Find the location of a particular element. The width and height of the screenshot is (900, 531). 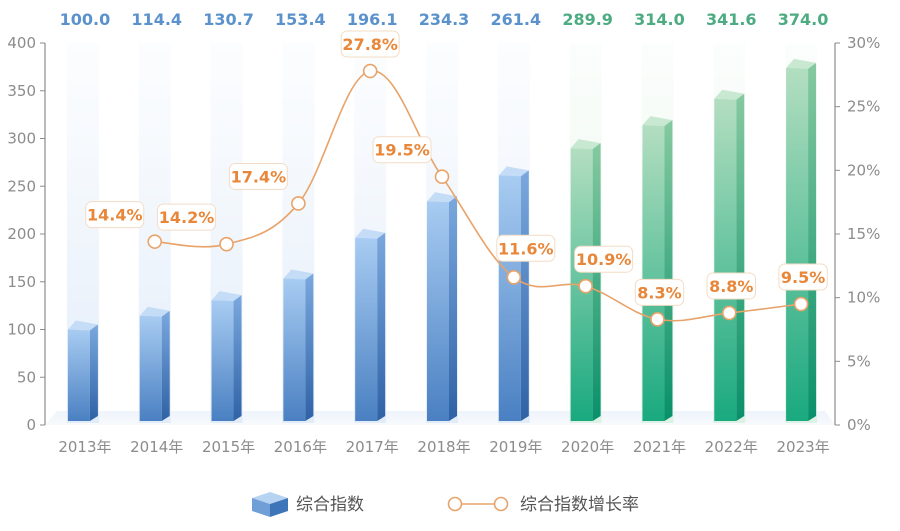

legend-bar-icon-right is located at coordinates (279, 507).